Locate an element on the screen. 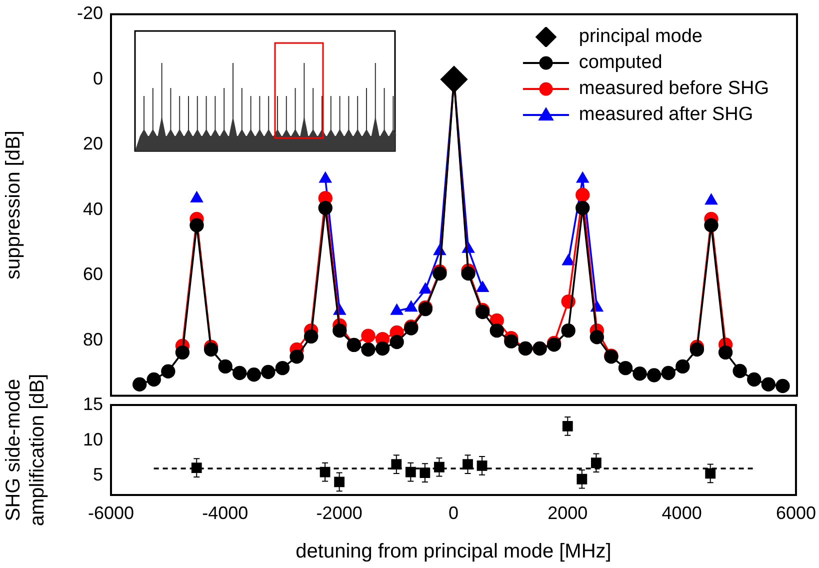 Image resolution: width=819 pixels, height=568 pixels. y-axis-title: SHG side-mode amplification [dB] is located at coordinates (25, 450).